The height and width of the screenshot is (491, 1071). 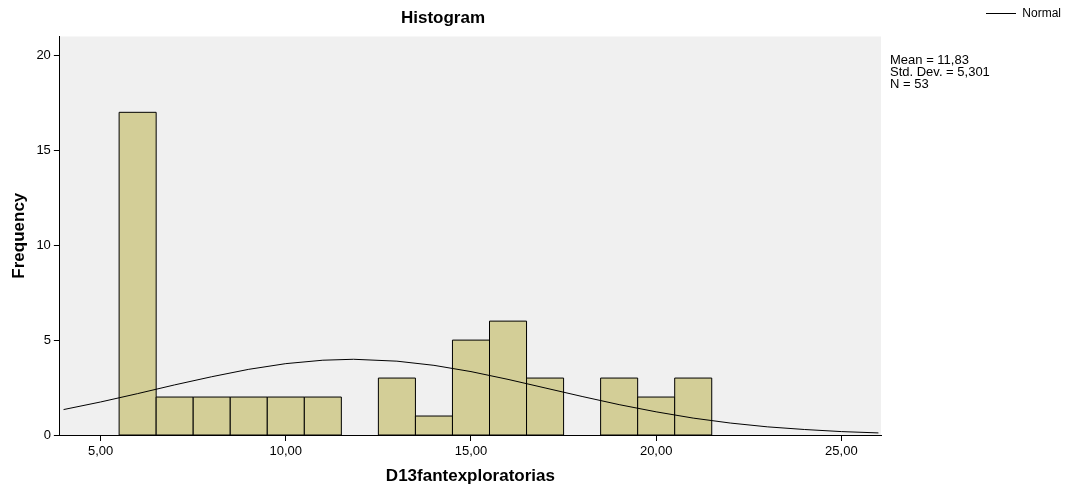 I want to click on legend-label: Normal, so click(x=1041, y=13).